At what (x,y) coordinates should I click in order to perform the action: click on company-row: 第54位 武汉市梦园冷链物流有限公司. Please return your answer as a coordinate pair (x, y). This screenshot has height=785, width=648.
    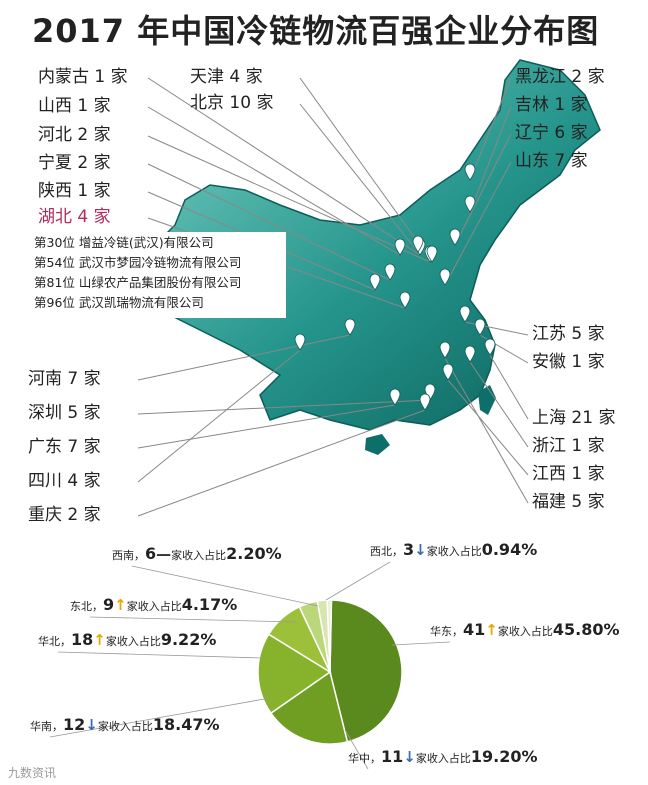
    Looking at the image, I should click on (138, 262).